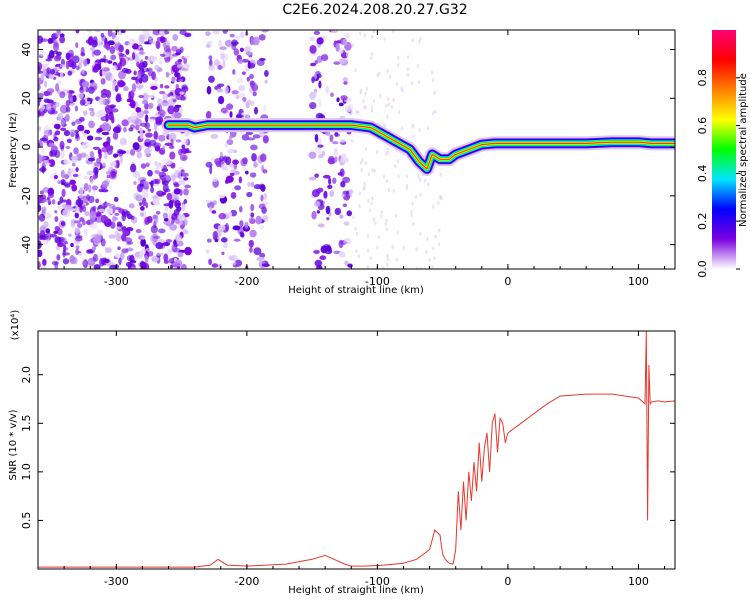  What do you see at coordinates (507, 581) in the screenshot?
I see `snr-xtick-label: 0` at bounding box center [507, 581].